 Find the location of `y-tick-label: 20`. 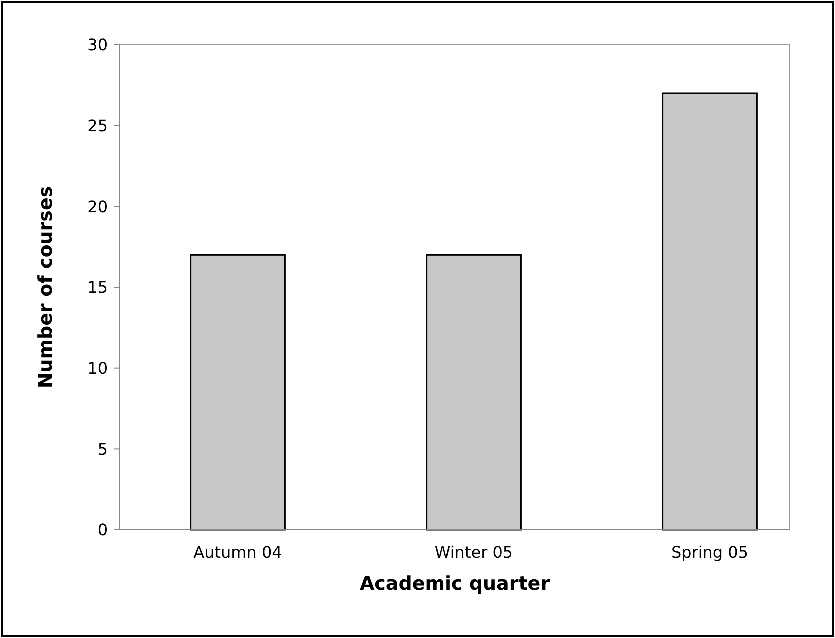

y-tick-label: 20 is located at coordinates (98, 206).